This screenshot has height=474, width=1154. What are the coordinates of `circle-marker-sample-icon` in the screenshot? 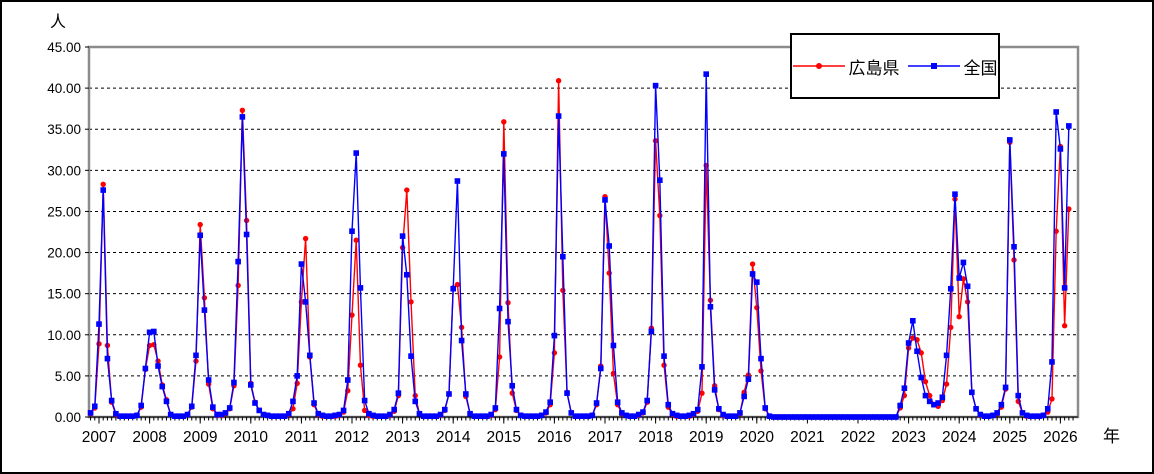 It's located at (818, 66).